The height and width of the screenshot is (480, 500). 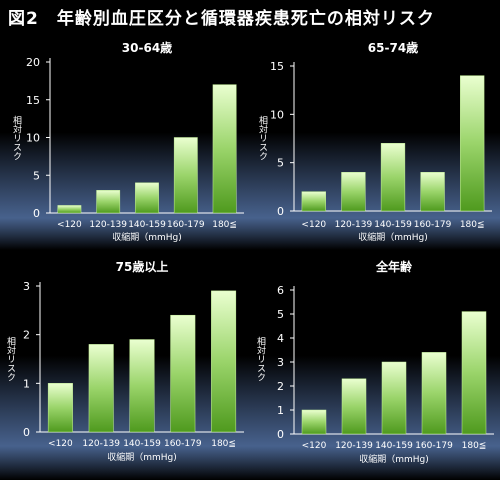 I want to click on panel-title: 65-74歳, so click(x=393, y=47).